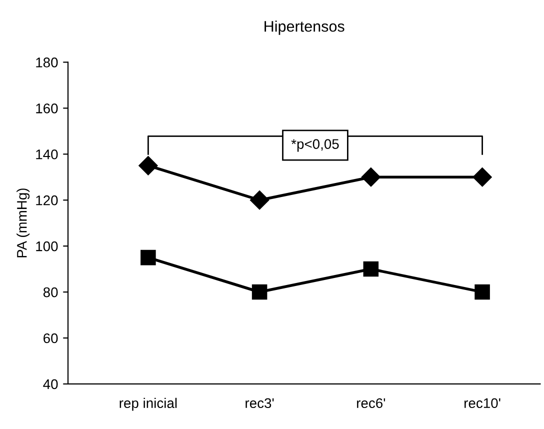 This screenshot has width=544, height=429. Describe the element at coordinates (47, 246) in the screenshot. I see `y-tick-label: 100` at that location.